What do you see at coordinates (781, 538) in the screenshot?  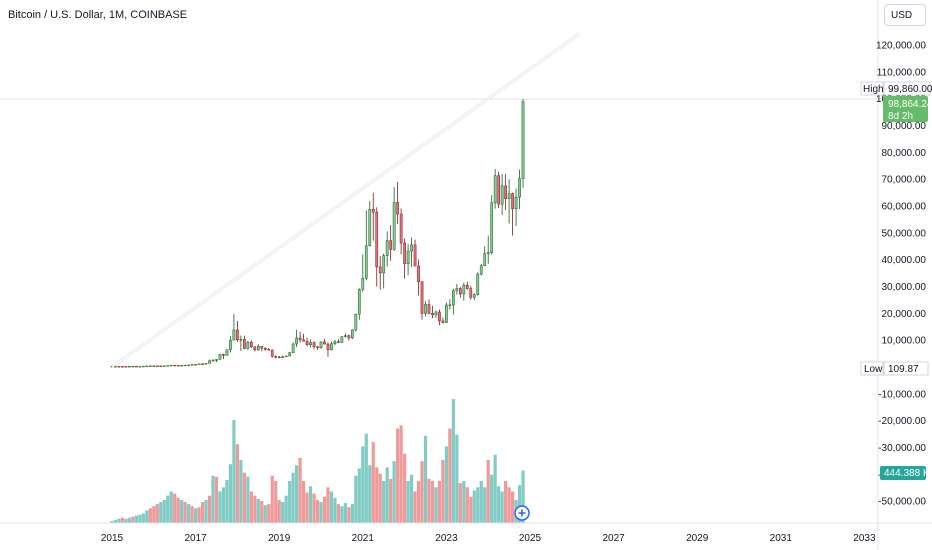 I see `x-tick-label: 2031` at bounding box center [781, 538].